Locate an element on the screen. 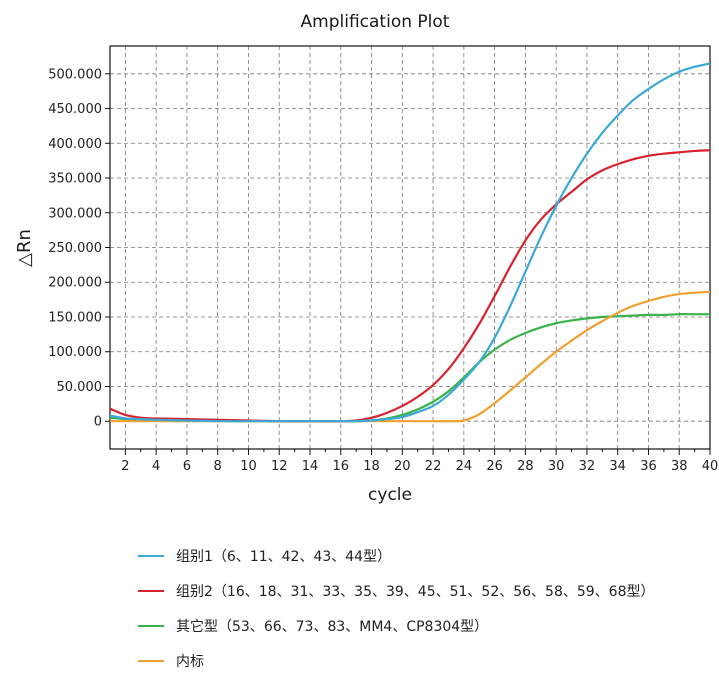 The height and width of the screenshot is (678, 719). y-tick-label: 100.000 is located at coordinates (75, 352).